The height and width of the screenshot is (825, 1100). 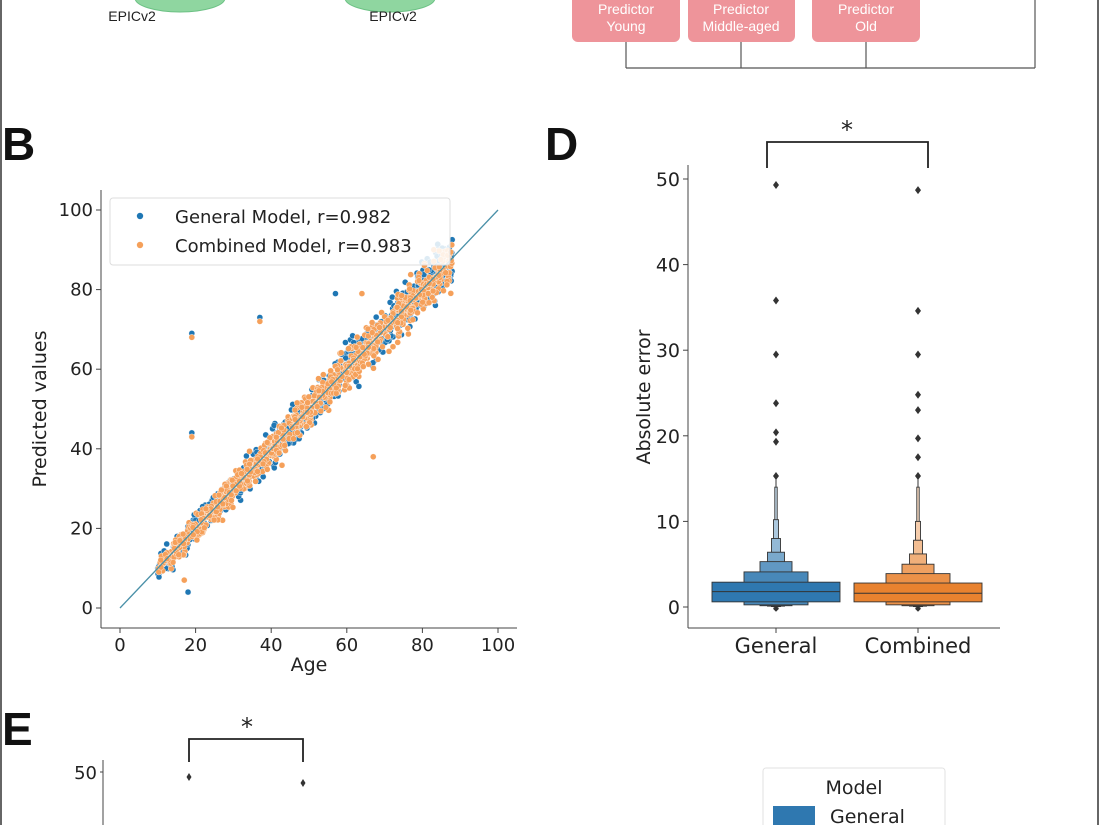 I want to click on x-tick-combined: Combined, so click(x=918, y=646).